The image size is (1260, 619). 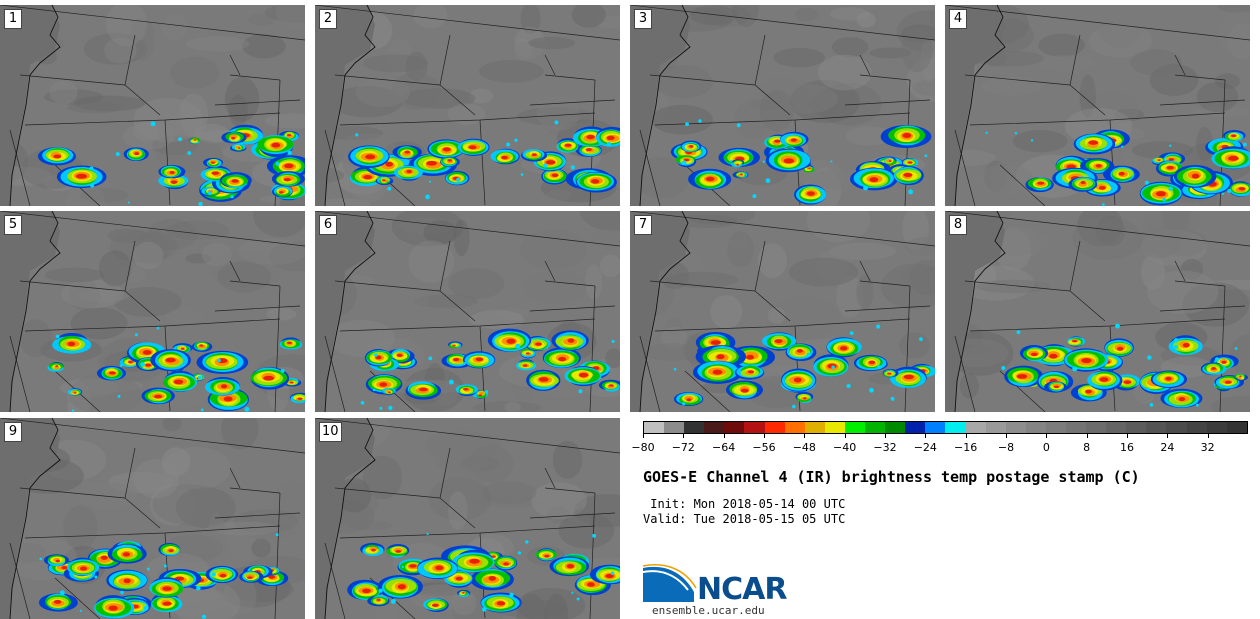 What do you see at coordinates (683, 447) in the screenshot?
I see `colorbar-tick-label: −72` at bounding box center [683, 447].